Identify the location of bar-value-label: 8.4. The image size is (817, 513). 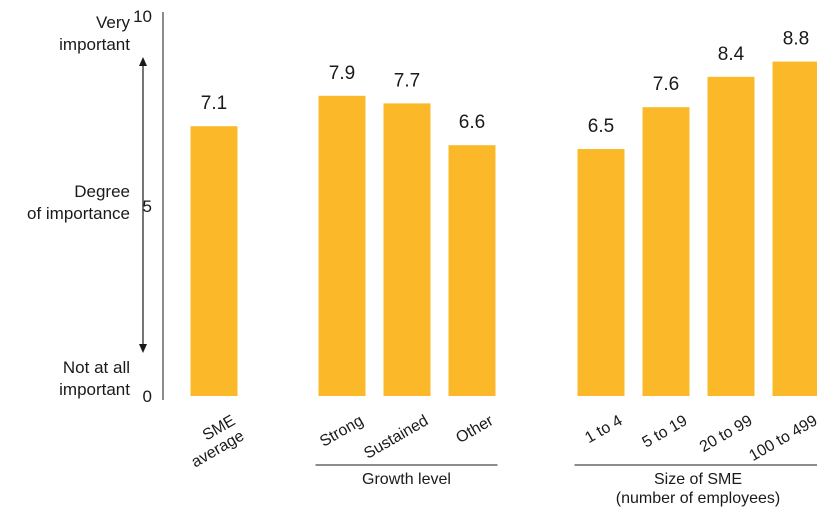
(731, 54).